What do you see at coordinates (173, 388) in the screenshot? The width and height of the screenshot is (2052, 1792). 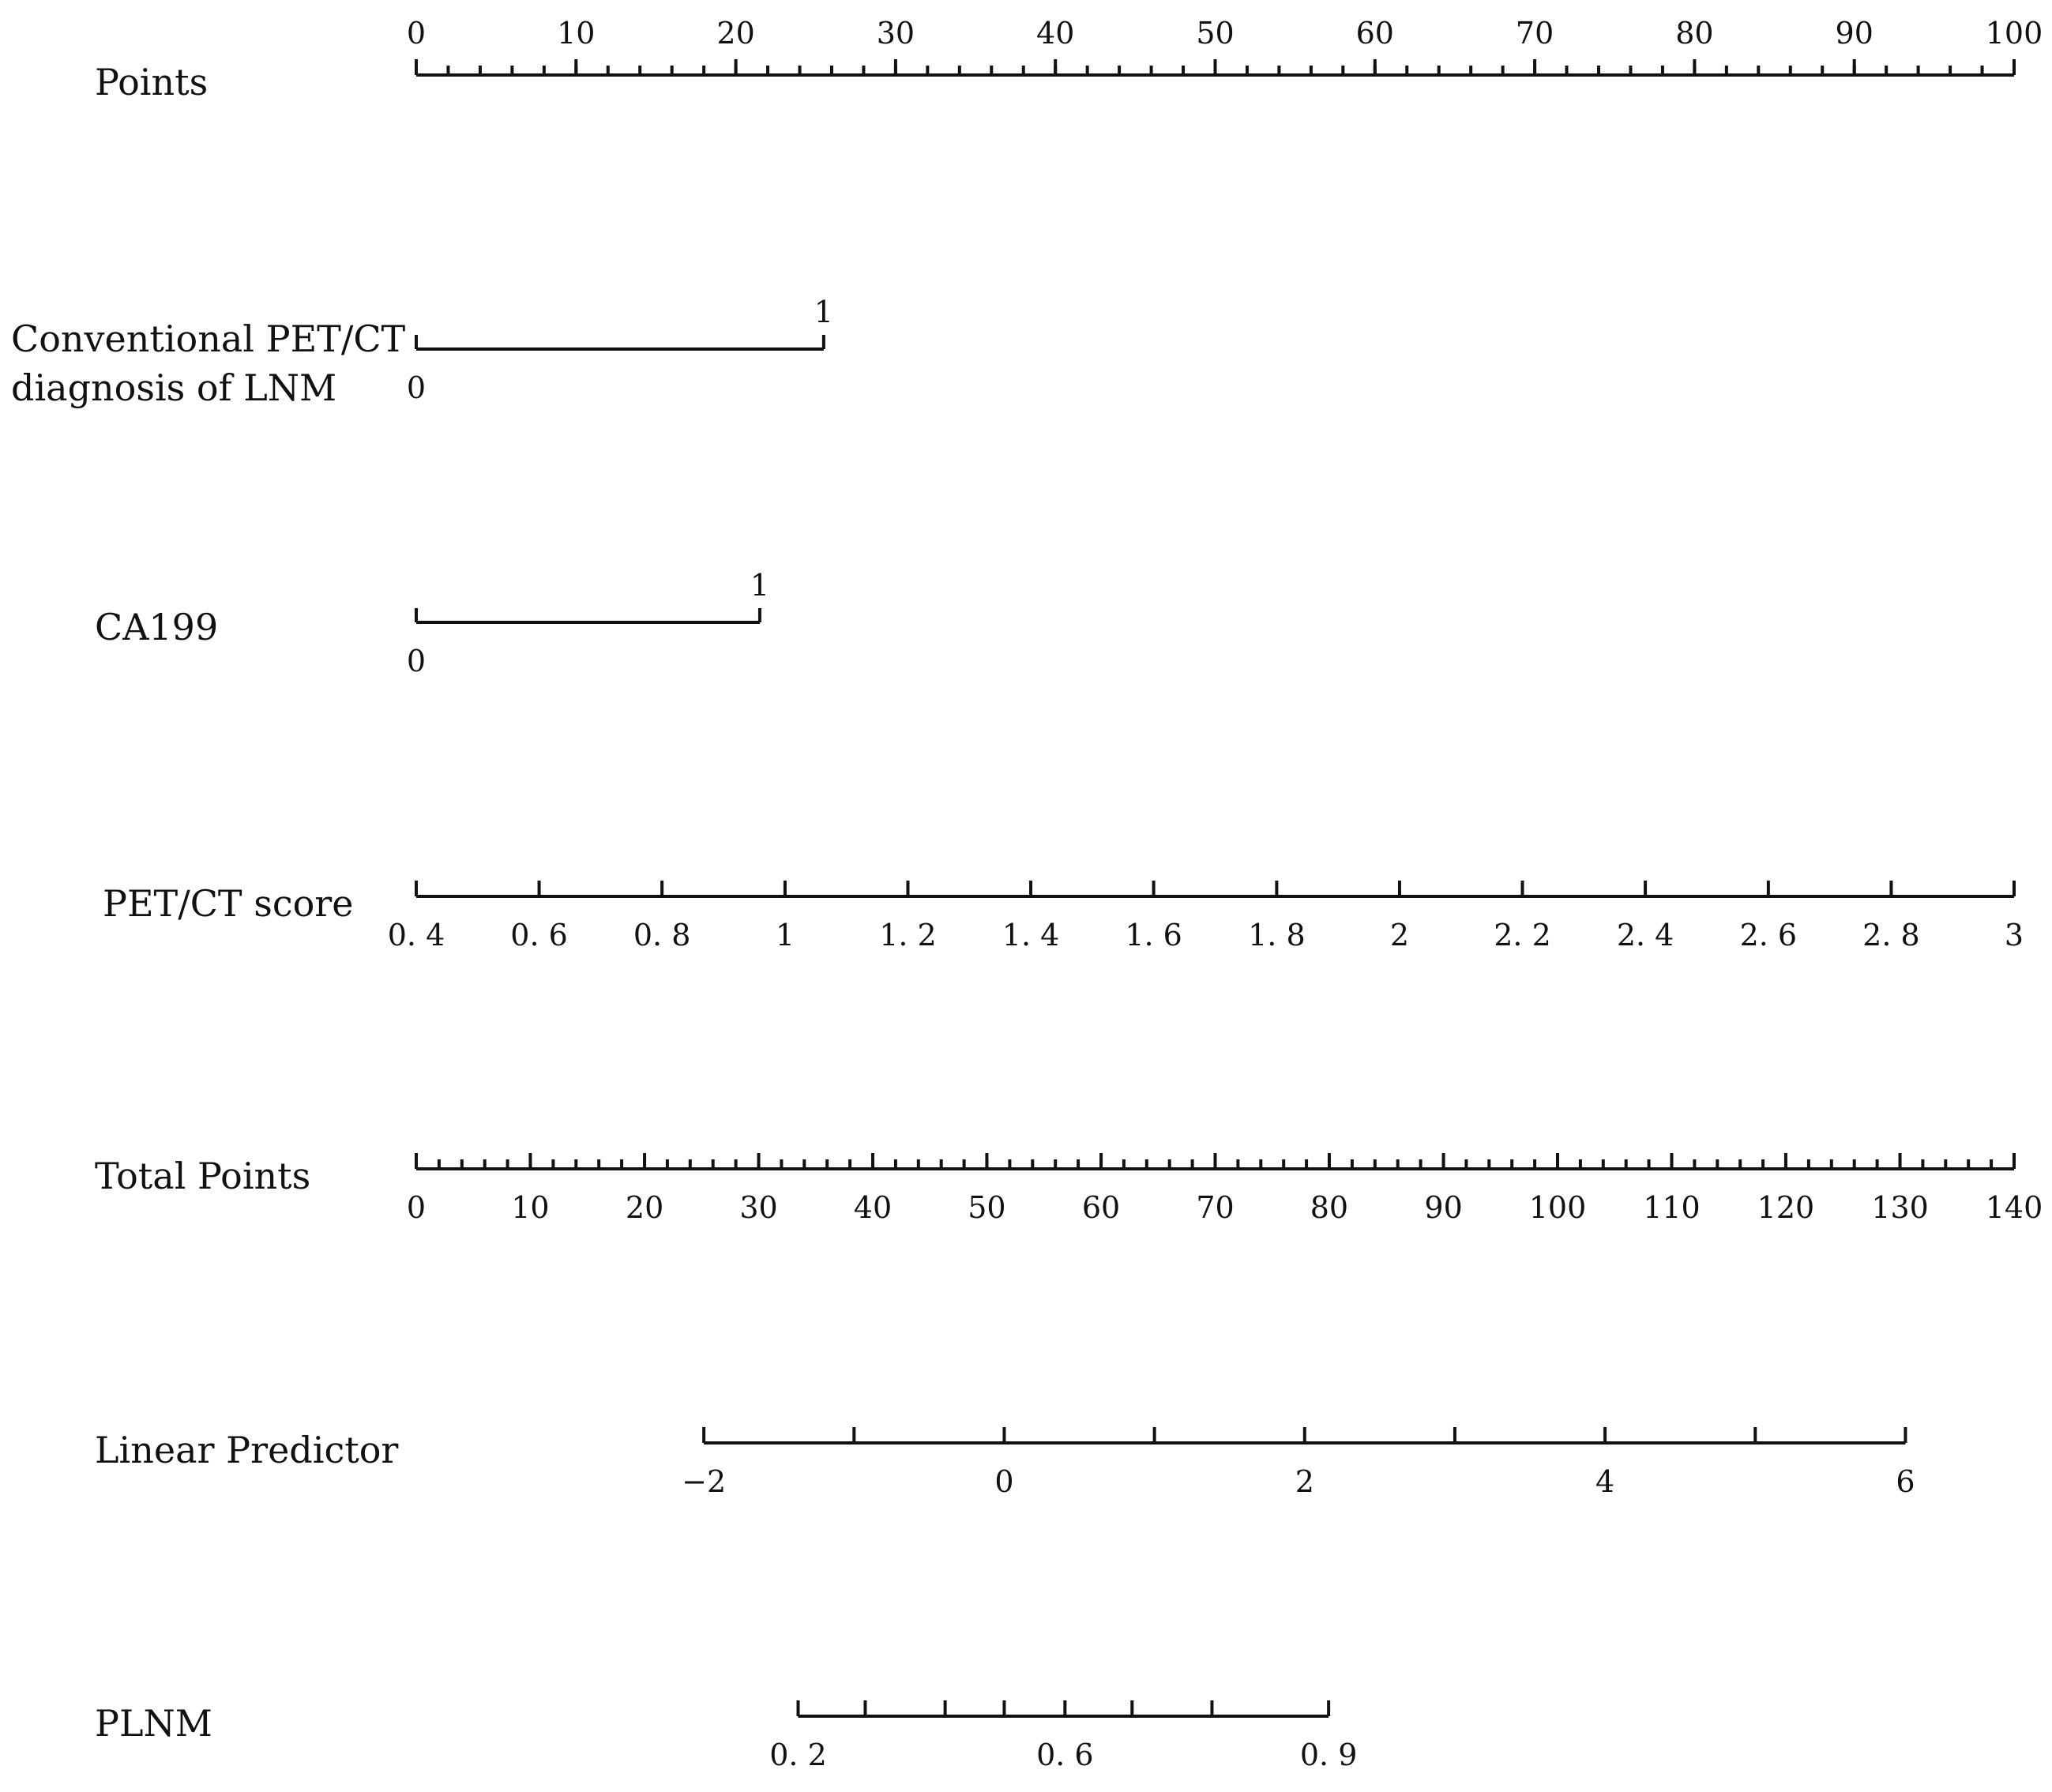 I see `row-label: diagnosis of LNM` at bounding box center [173, 388].